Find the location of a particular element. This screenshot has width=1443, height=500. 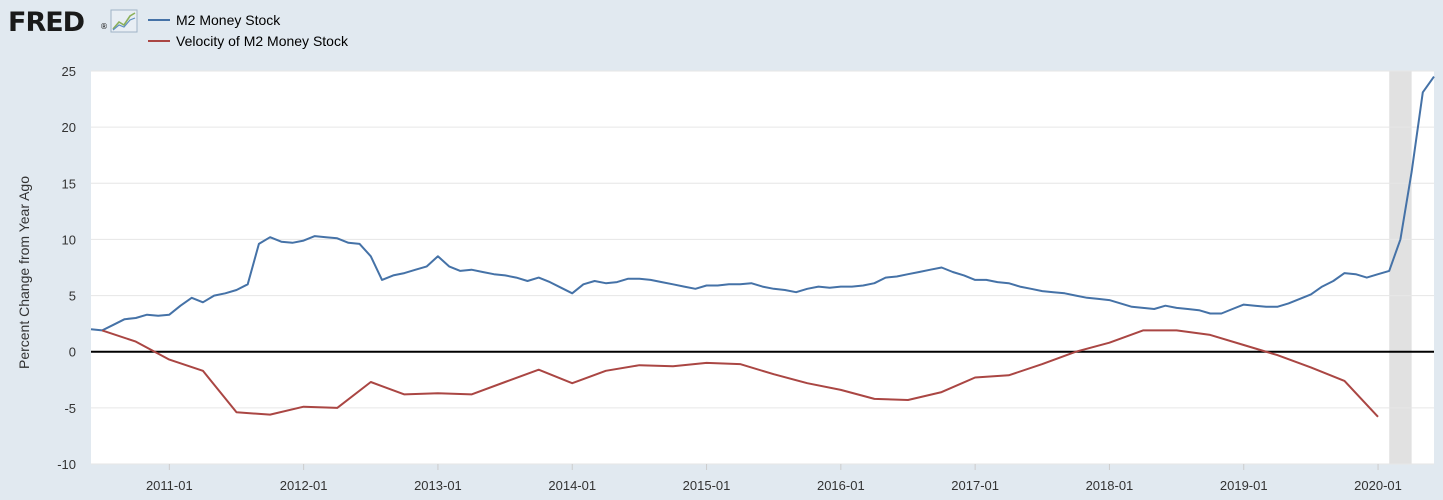

legend-label: Velocity of M2 Money Stock is located at coordinates (262, 41).